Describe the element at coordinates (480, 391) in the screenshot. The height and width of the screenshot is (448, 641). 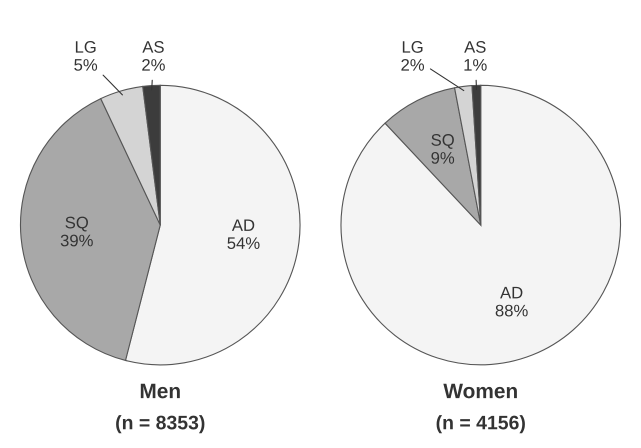
I see `text: Women` at that location.